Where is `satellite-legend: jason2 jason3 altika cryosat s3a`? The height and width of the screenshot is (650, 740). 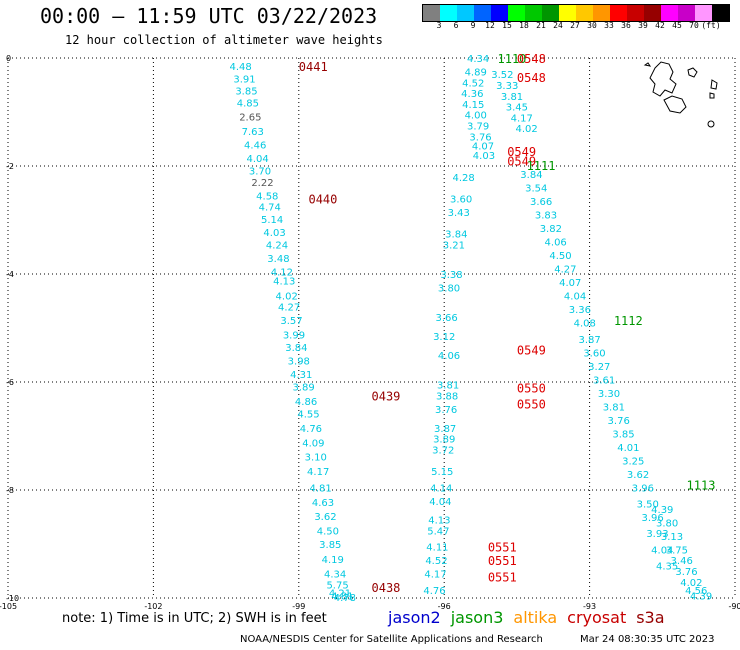 satellite-legend: jason2 jason3 altika cryosat s3a is located at coordinates (531, 617).